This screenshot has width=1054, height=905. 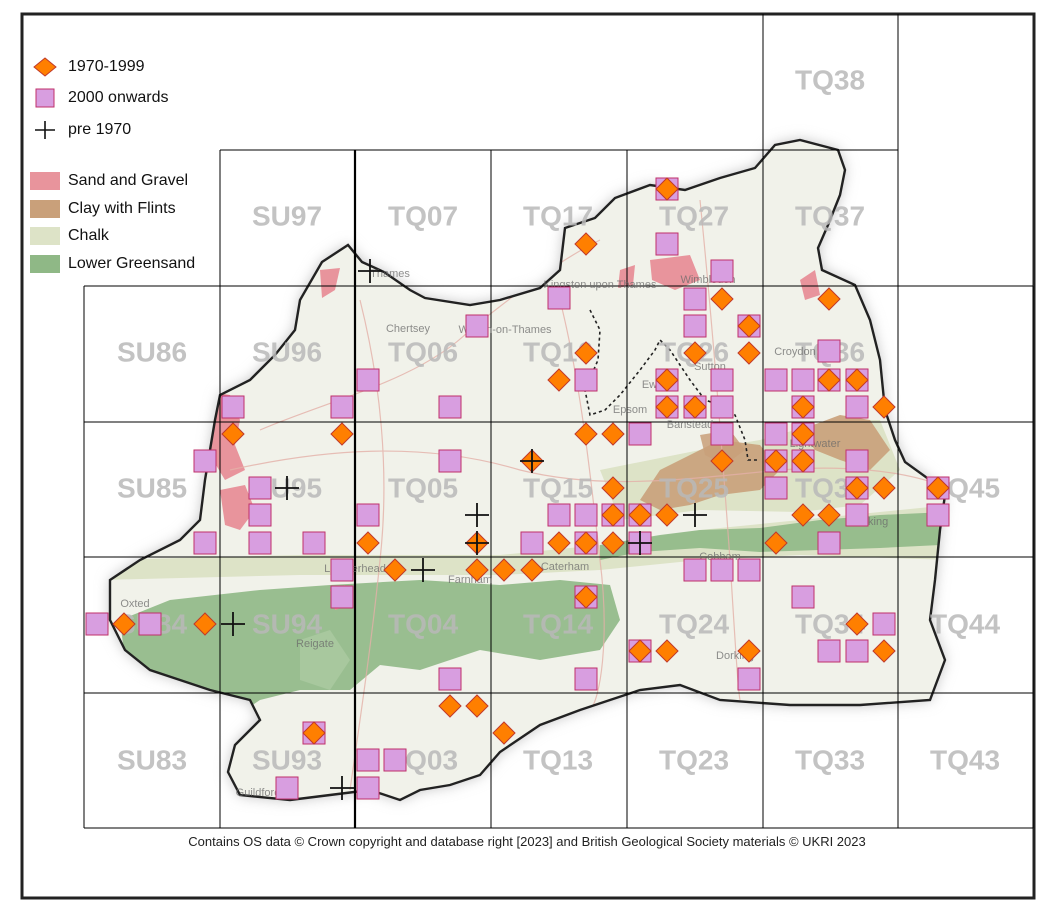 I want to click on chalk-north-downs, so click(x=527, y=542).